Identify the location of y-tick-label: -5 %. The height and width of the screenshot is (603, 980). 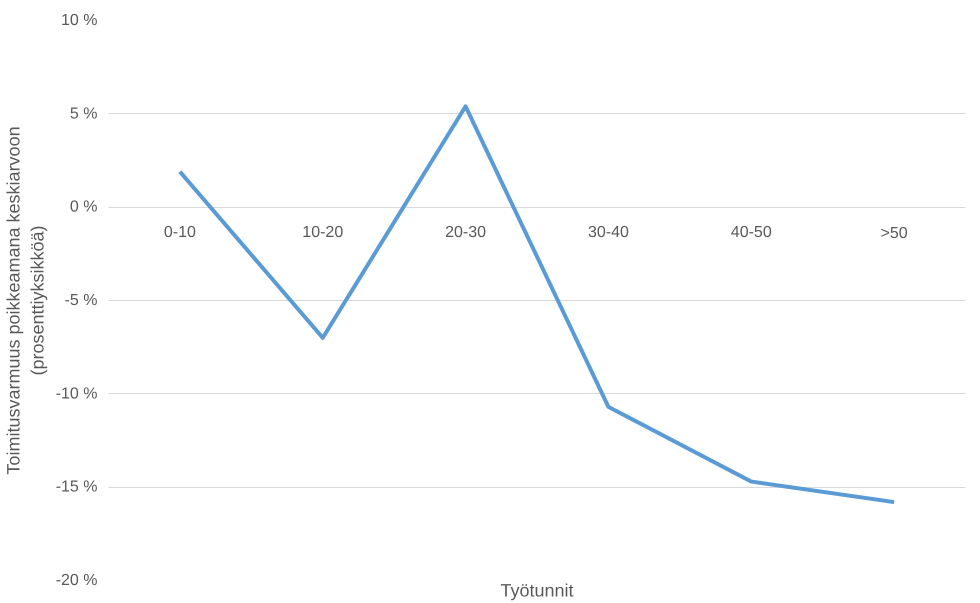
(81, 300).